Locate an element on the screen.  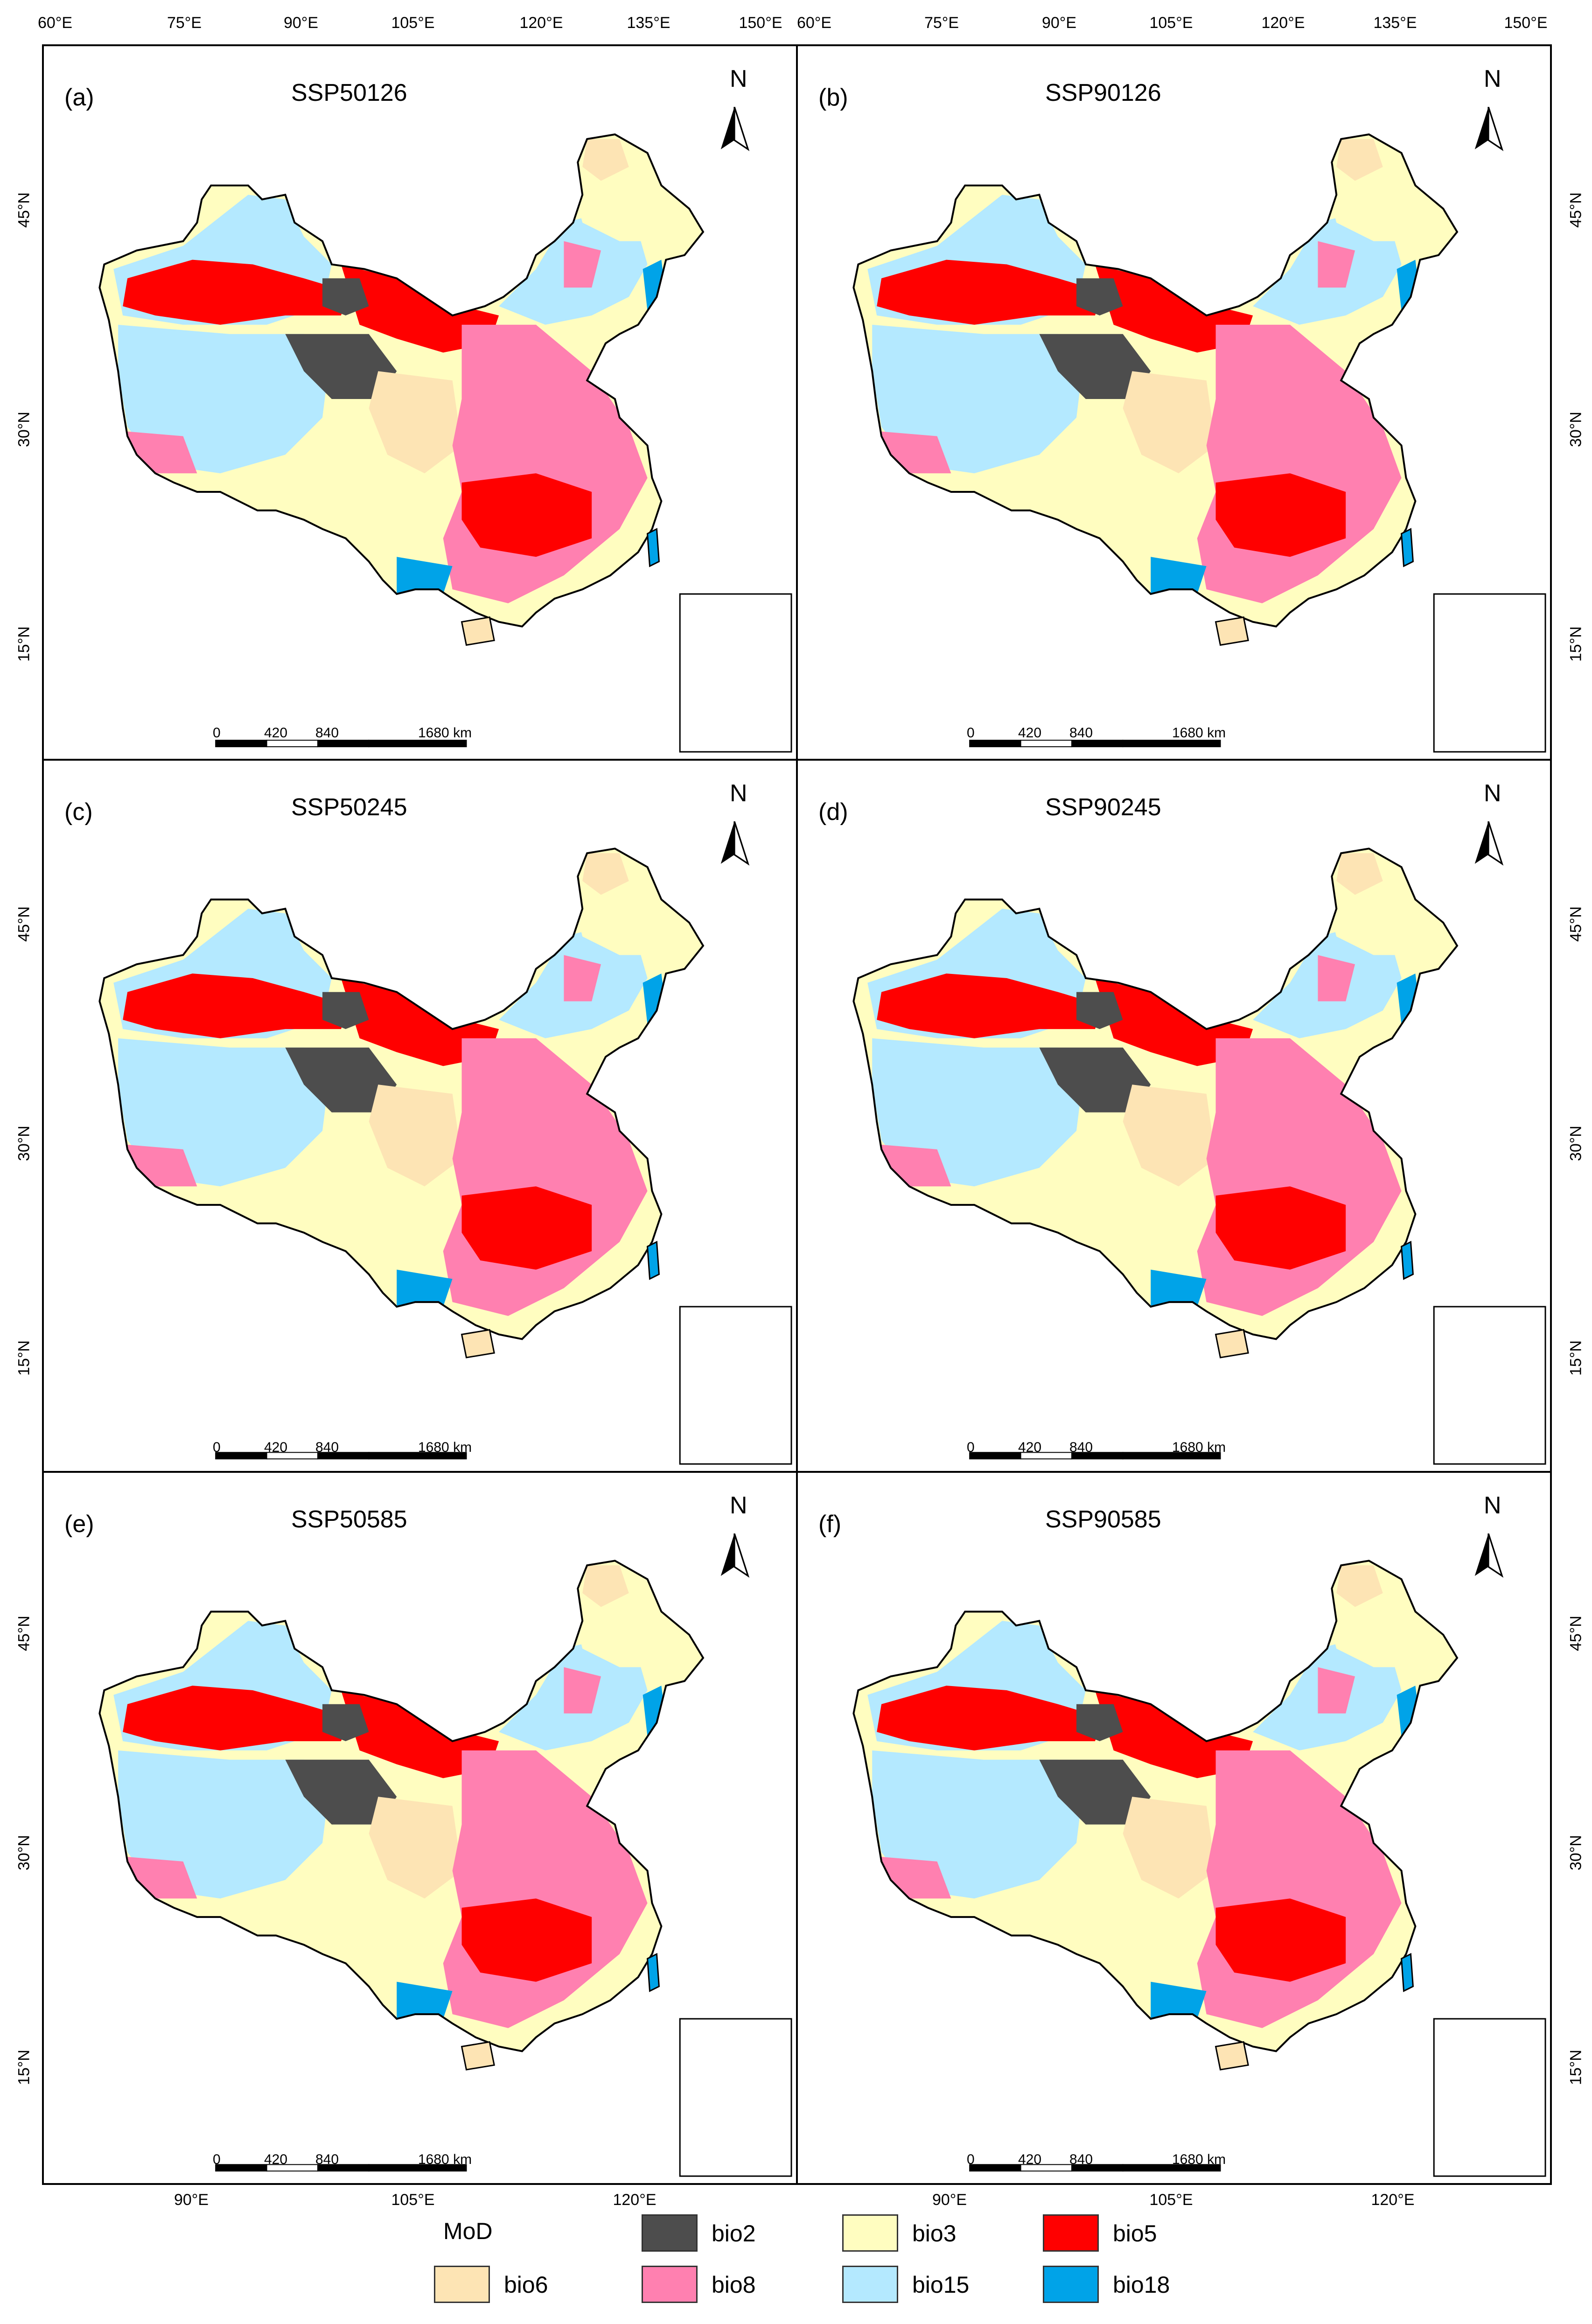
panel-label: (c) is located at coordinates (78, 812).